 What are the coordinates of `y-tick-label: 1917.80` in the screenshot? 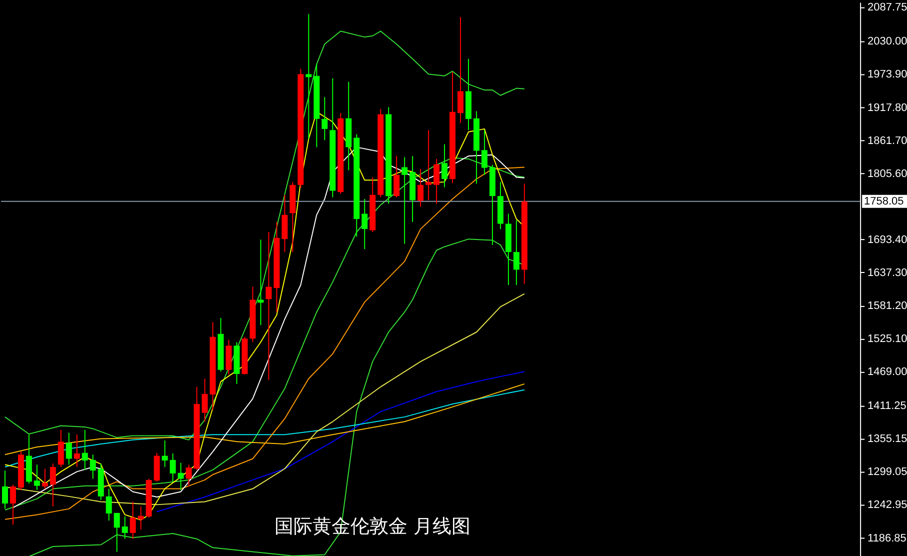 It's located at (887, 108).